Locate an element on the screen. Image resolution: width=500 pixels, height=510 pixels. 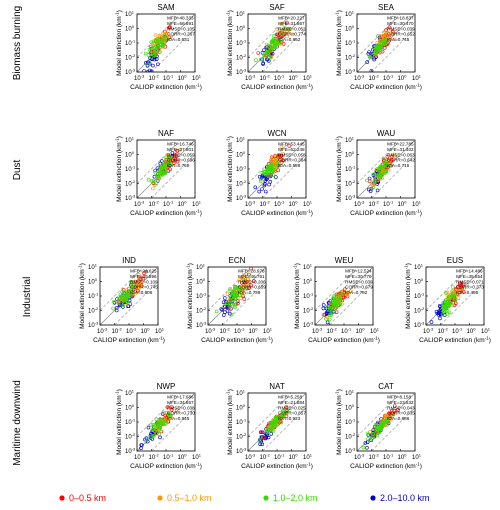
stat-label: RMSE=0.038 is located at coordinates (181, 407).